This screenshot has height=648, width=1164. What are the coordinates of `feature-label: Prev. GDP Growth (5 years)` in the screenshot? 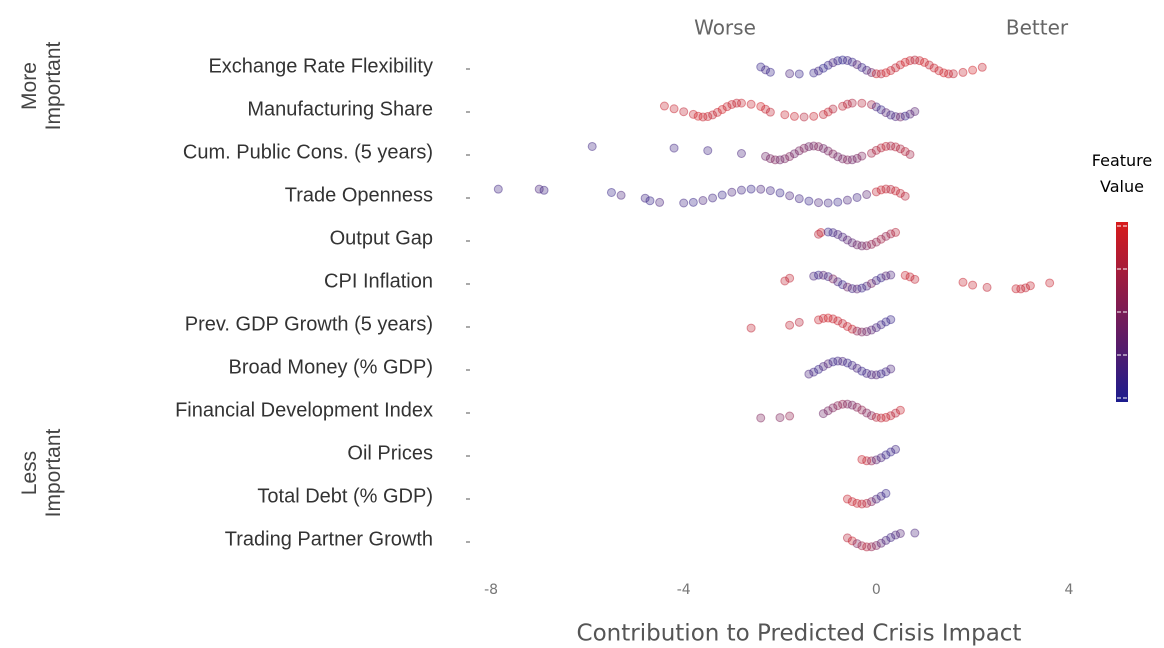 It's located at (309, 324).